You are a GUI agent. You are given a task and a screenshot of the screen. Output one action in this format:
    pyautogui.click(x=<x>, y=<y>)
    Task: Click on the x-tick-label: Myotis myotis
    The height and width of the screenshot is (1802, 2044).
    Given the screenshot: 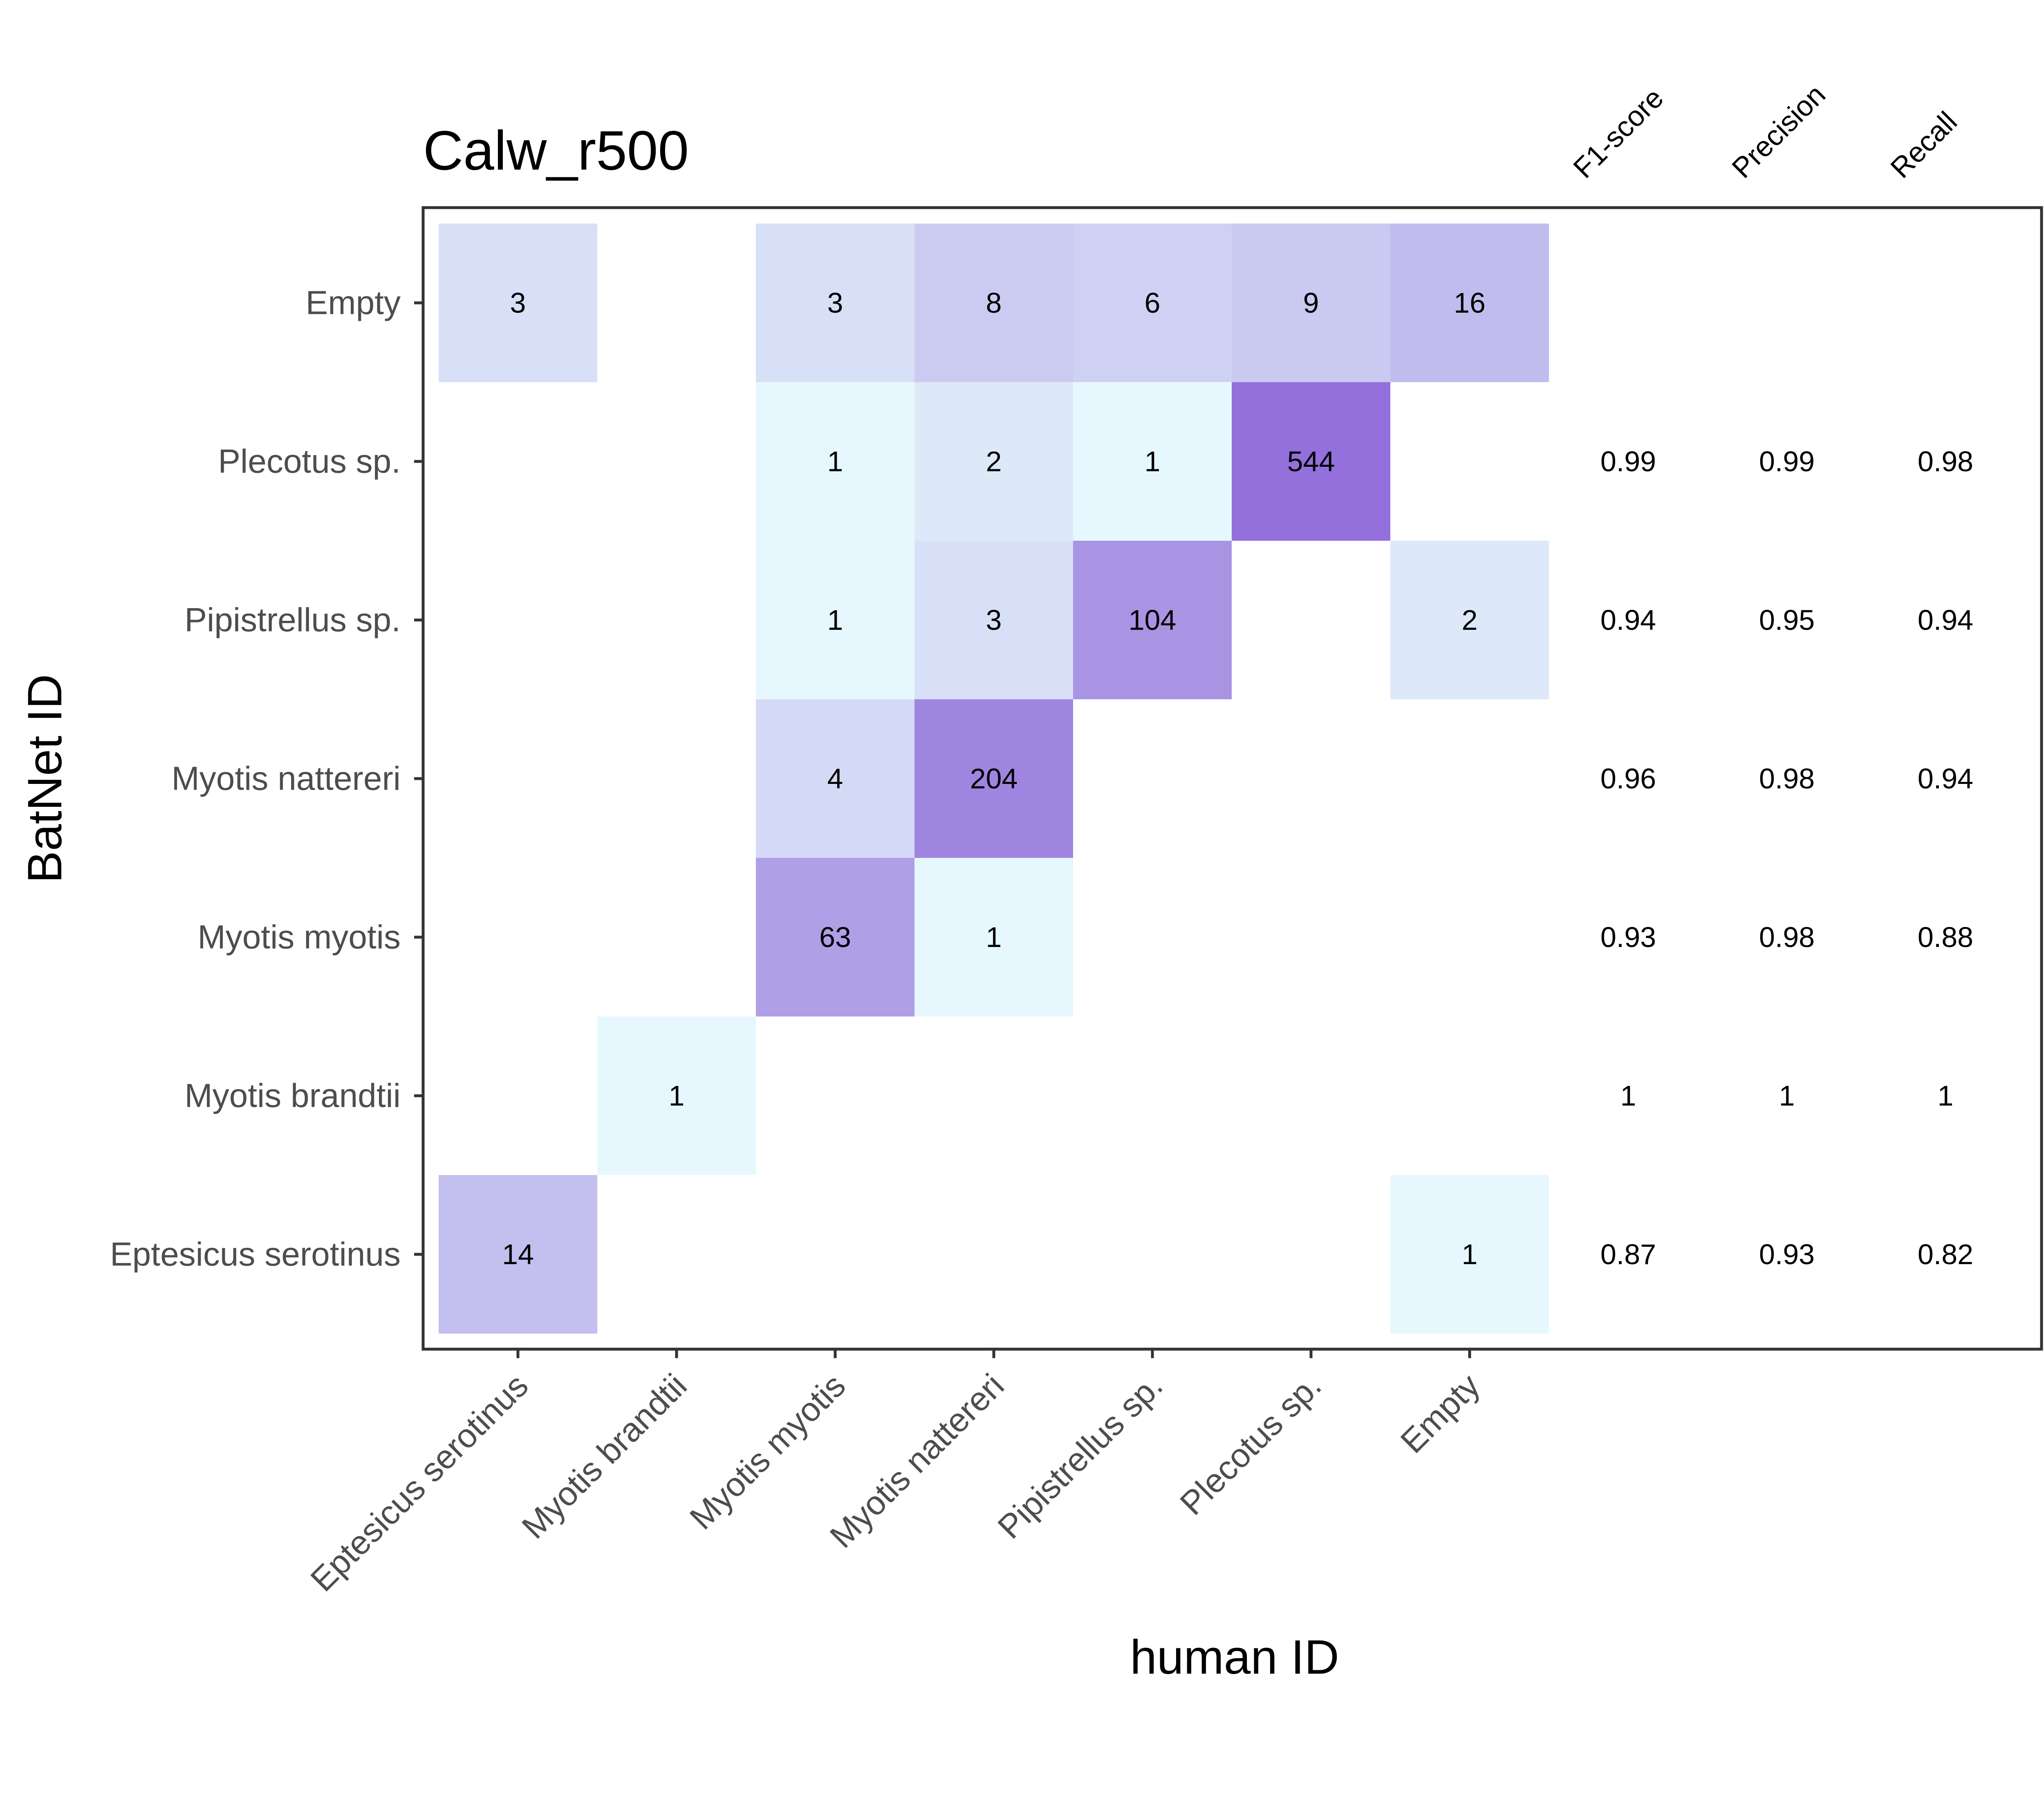 What is the action you would take?
    pyautogui.click(x=768, y=1452)
    